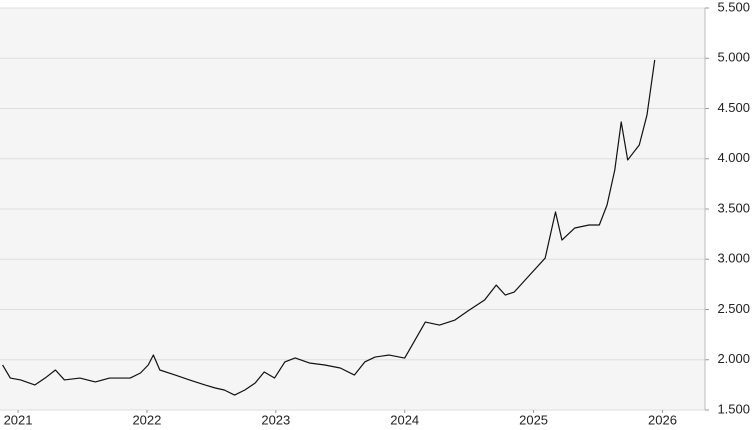 The width and height of the screenshot is (753, 430). Describe the element at coordinates (733, 207) in the screenshot. I see `y-tick-label: 3.500` at that location.